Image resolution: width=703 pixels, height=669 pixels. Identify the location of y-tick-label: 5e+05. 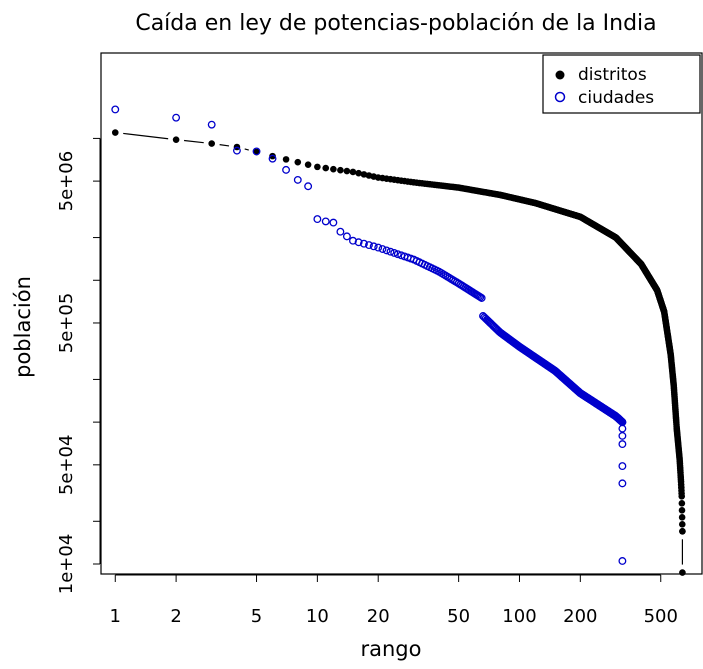
(66, 323).